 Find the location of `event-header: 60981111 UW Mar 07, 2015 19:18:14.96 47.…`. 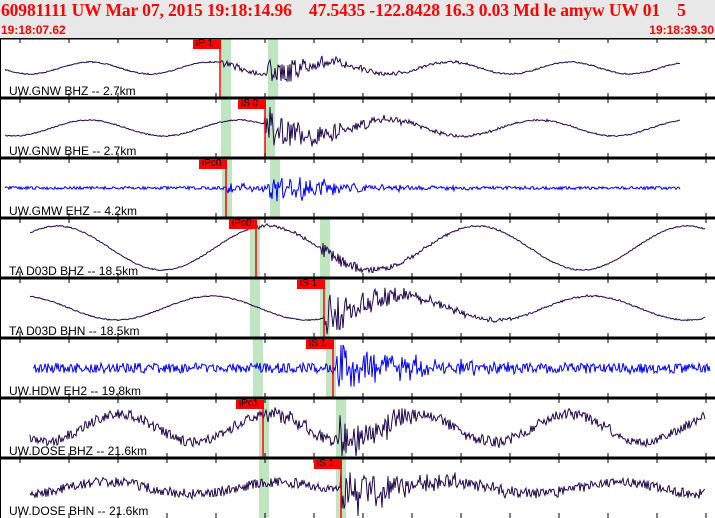

event-header: 60981111 UW Mar 07, 2015 19:18:14.96 47.… is located at coordinates (357, 19).